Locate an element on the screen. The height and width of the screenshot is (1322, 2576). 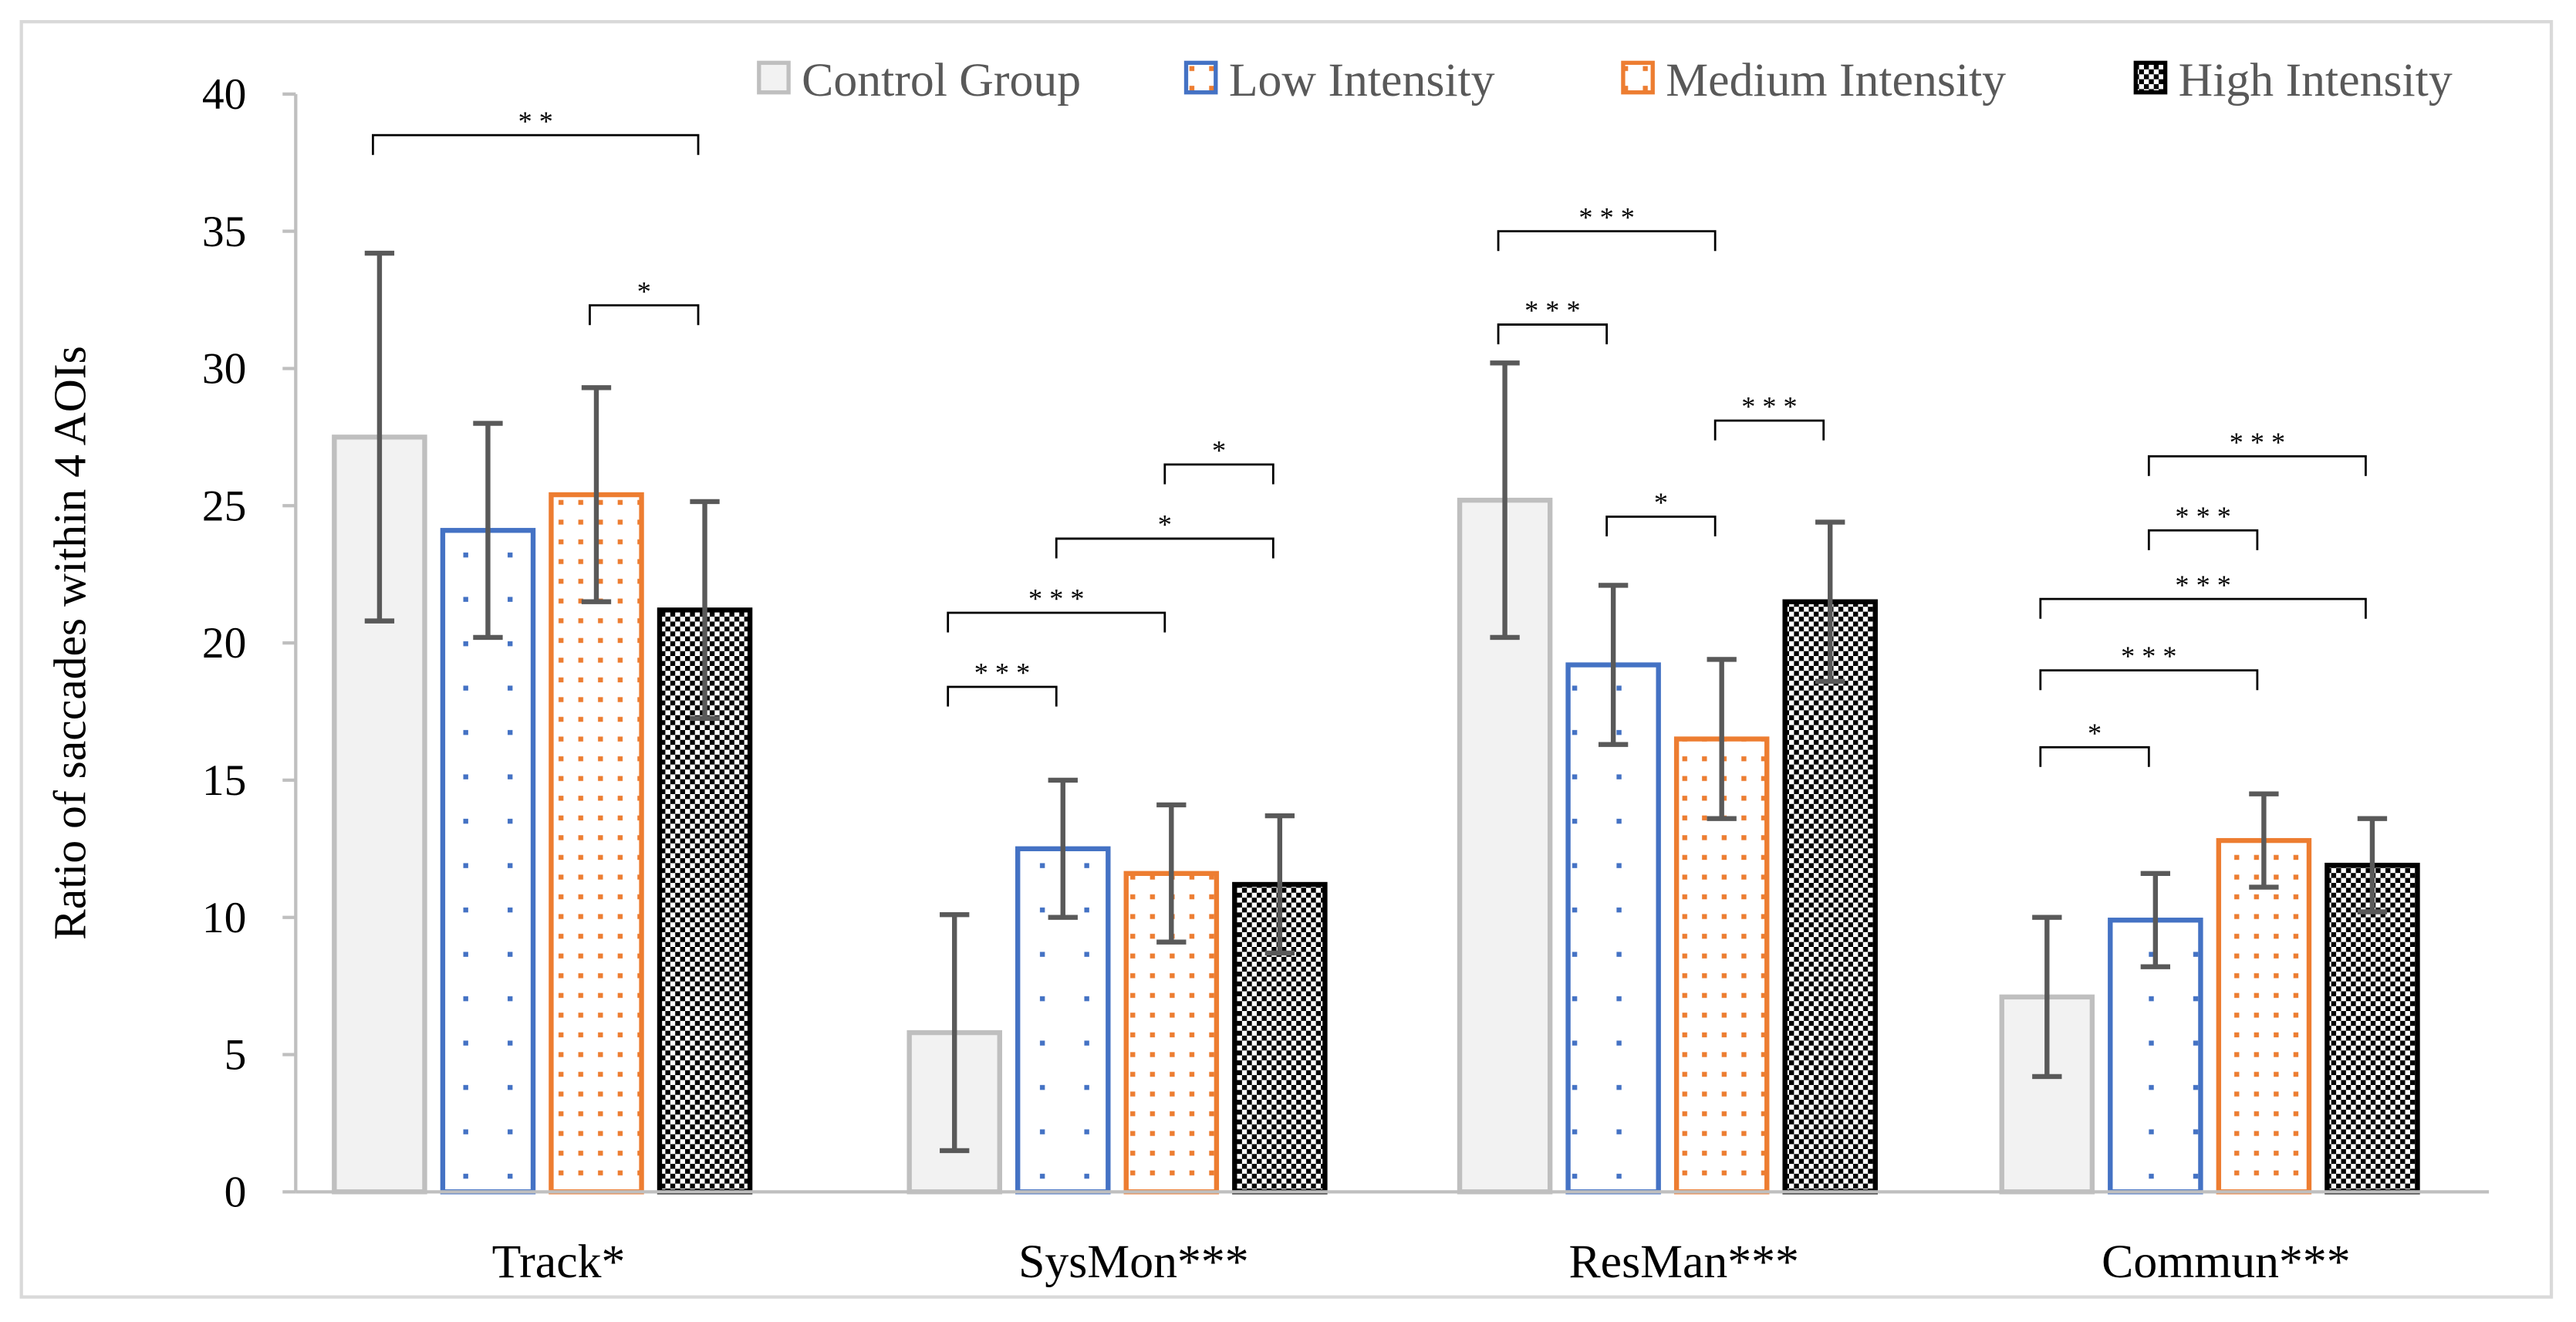
x-tick-label: SysMon*** is located at coordinates (1133, 1262).